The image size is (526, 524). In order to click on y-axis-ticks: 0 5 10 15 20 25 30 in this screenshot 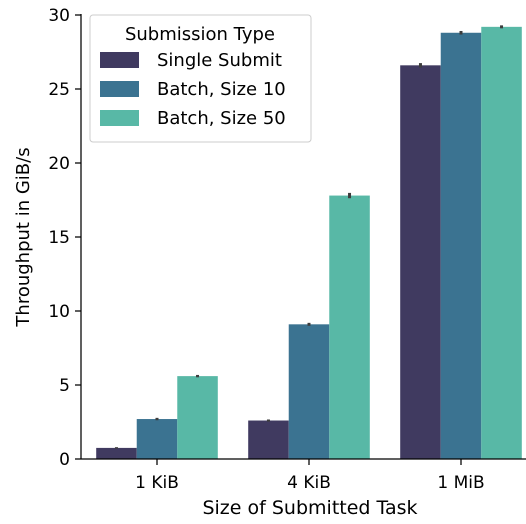, I will do `click(64, 238)`.